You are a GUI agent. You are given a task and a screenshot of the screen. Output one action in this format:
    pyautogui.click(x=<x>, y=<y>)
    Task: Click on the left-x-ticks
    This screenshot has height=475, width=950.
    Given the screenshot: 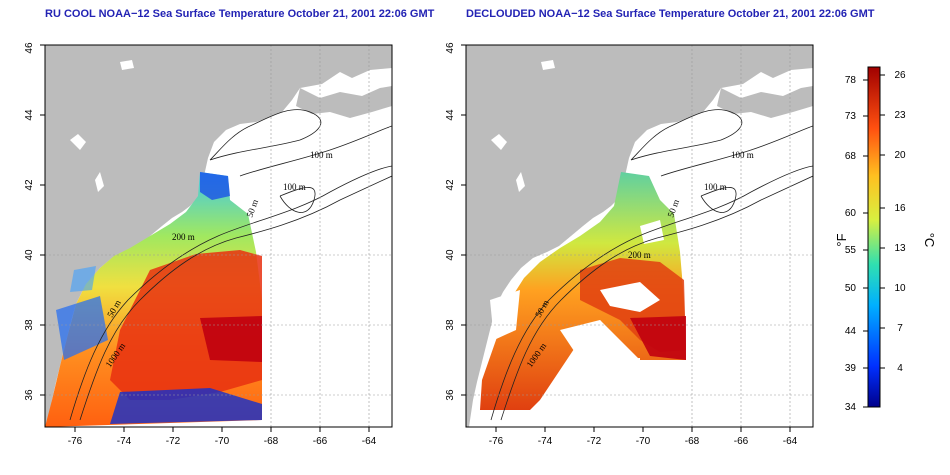 What is the action you would take?
    pyautogui.click(x=222, y=429)
    